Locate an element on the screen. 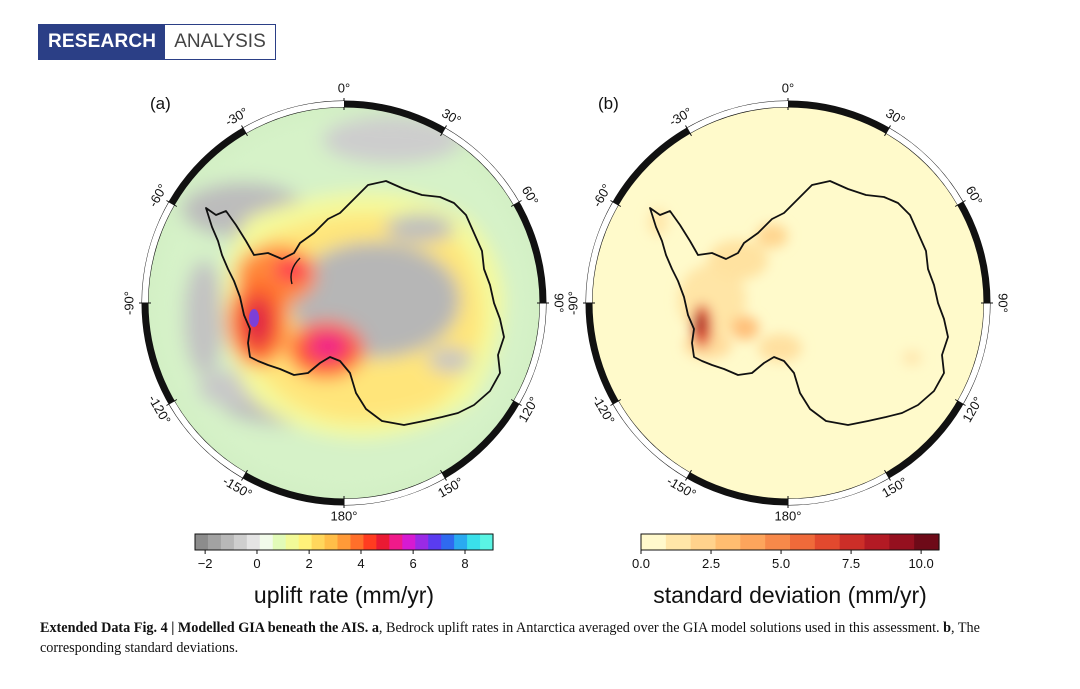 This screenshot has width=1080, height=689. badge-analysis: ANALYSIS is located at coordinates (220, 42).